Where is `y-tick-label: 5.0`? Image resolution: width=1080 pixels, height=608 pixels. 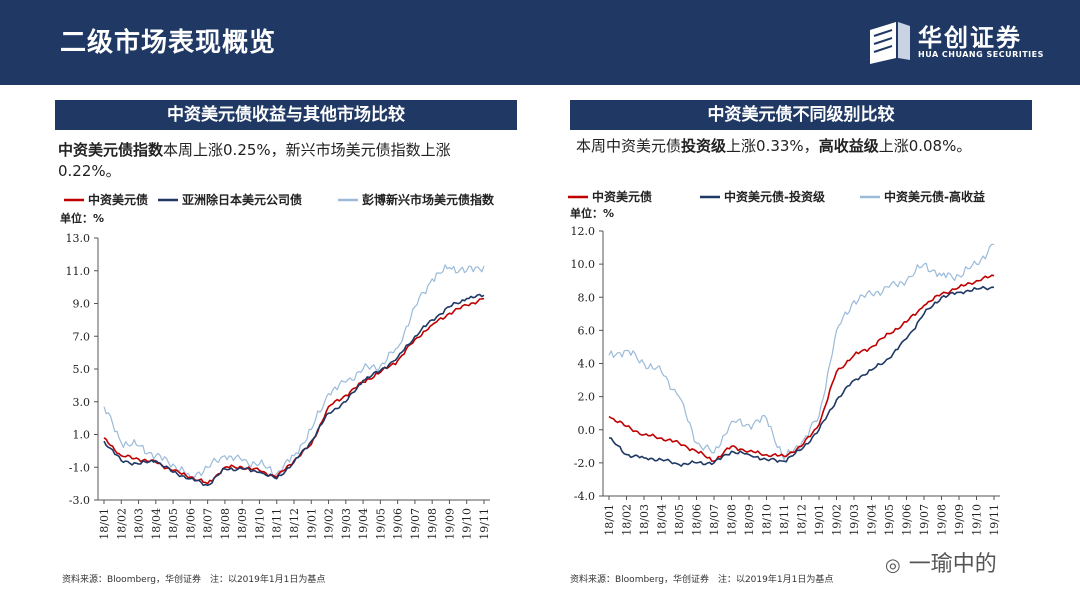 y-tick-label: 5.0 is located at coordinates (82, 369).